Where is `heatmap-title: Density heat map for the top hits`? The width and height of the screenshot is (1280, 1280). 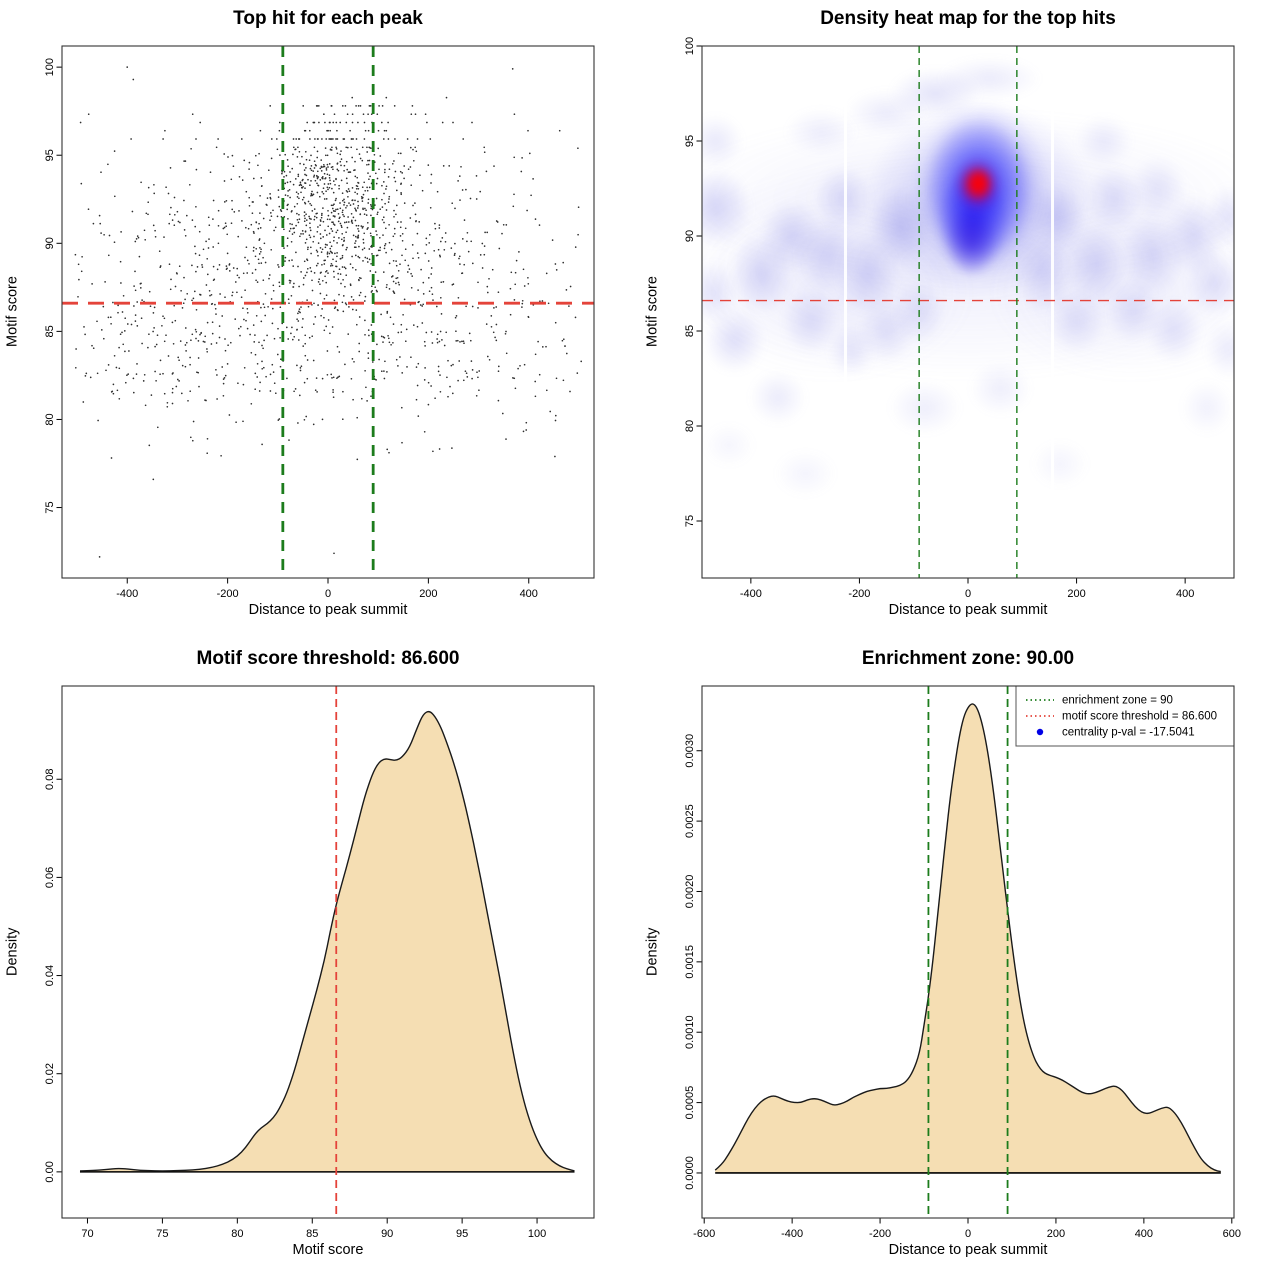 heatmap-title: Density heat map for the top hits is located at coordinates (968, 18).